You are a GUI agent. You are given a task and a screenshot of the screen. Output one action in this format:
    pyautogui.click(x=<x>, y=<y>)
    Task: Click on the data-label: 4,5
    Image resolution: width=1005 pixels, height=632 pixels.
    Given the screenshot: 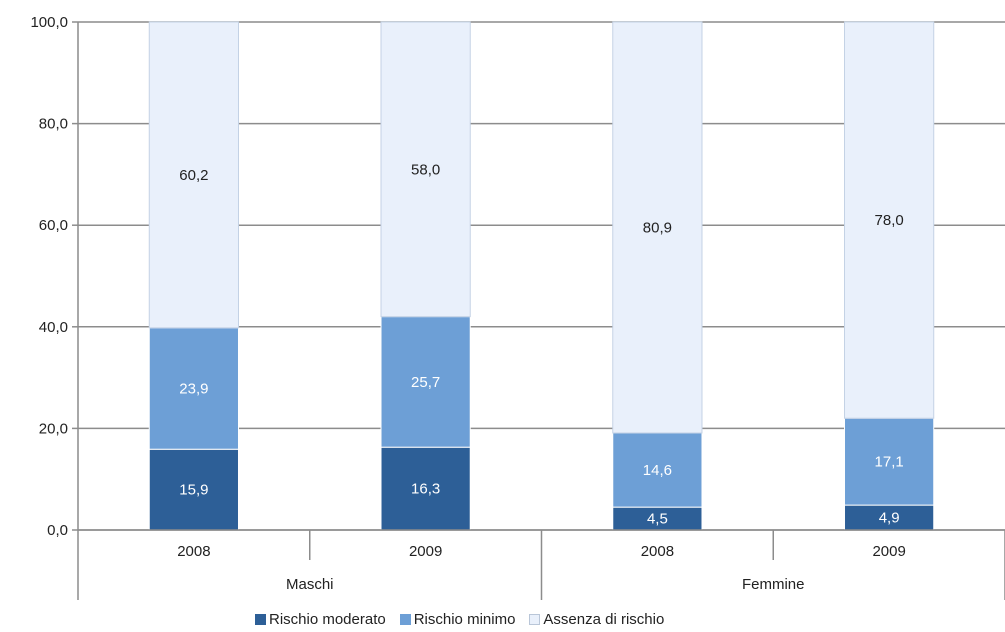 What is the action you would take?
    pyautogui.click(x=657, y=519)
    